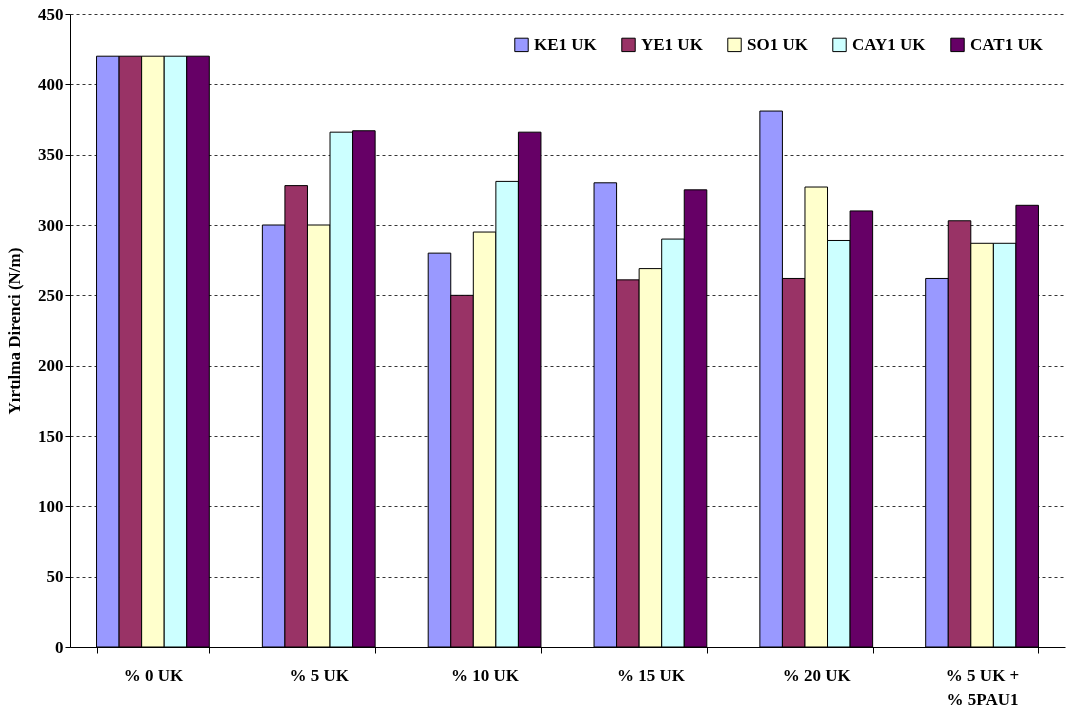 The image size is (1075, 717). Describe the element at coordinates (889, 44) in the screenshot. I see `legend-label: CAY1 UK` at that location.